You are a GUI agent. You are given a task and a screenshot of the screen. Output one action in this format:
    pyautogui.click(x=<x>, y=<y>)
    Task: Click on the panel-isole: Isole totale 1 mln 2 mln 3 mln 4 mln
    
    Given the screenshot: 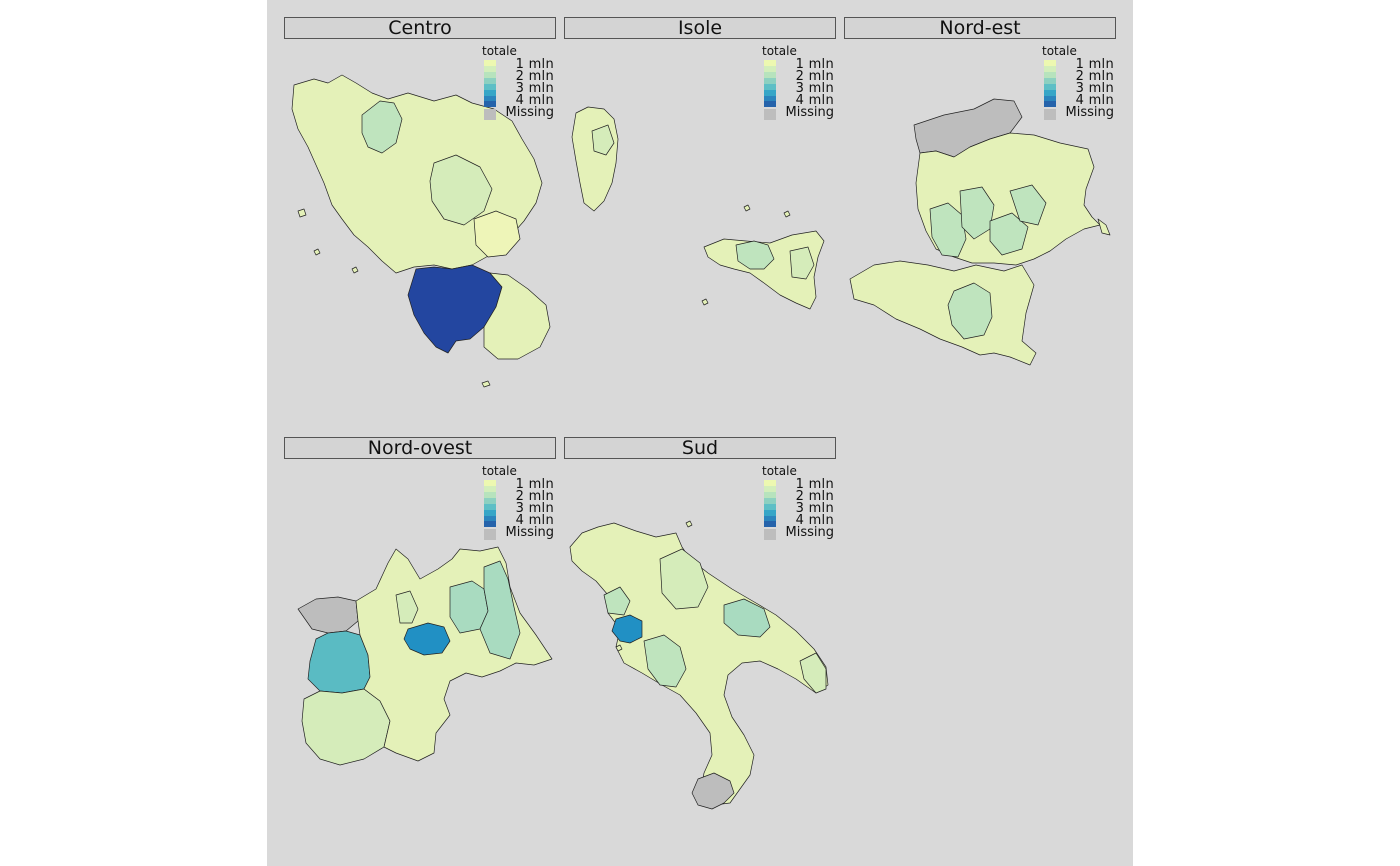 What is the action you would take?
    pyautogui.click(x=700, y=217)
    